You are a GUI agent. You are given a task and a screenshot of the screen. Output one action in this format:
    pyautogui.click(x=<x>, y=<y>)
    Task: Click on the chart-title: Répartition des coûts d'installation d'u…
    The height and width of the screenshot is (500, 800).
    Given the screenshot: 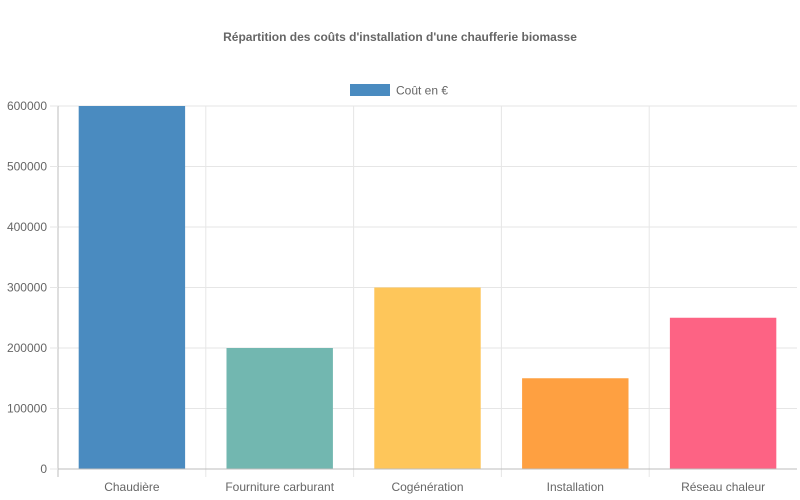 What is the action you would take?
    pyautogui.click(x=400, y=37)
    